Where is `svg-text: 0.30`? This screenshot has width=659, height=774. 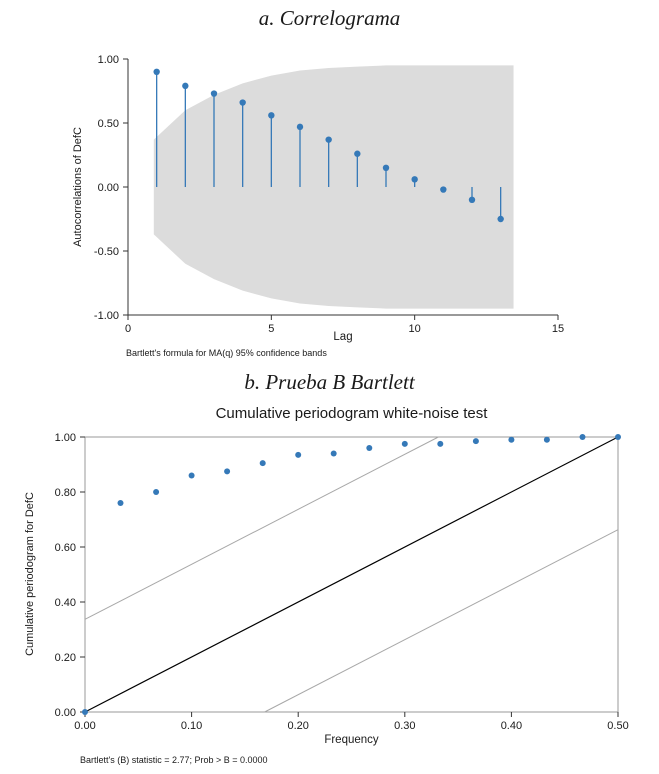
svg-text: 0.30 is located at coordinates (404, 726).